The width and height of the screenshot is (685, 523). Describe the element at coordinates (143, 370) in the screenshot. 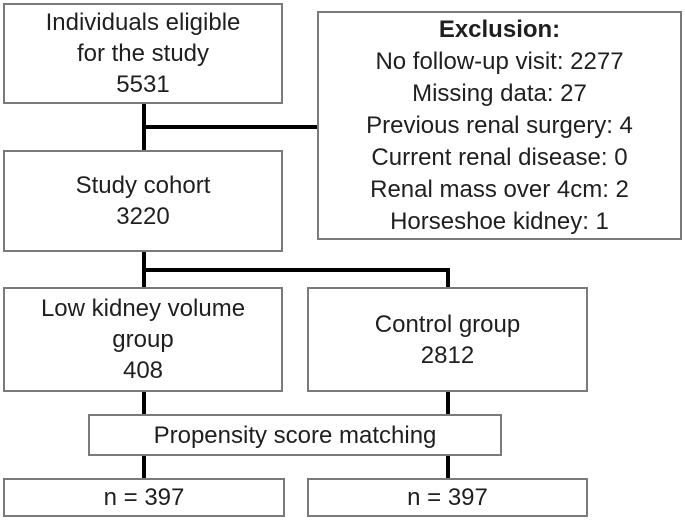

I see `low-volume-count: 408` at that location.